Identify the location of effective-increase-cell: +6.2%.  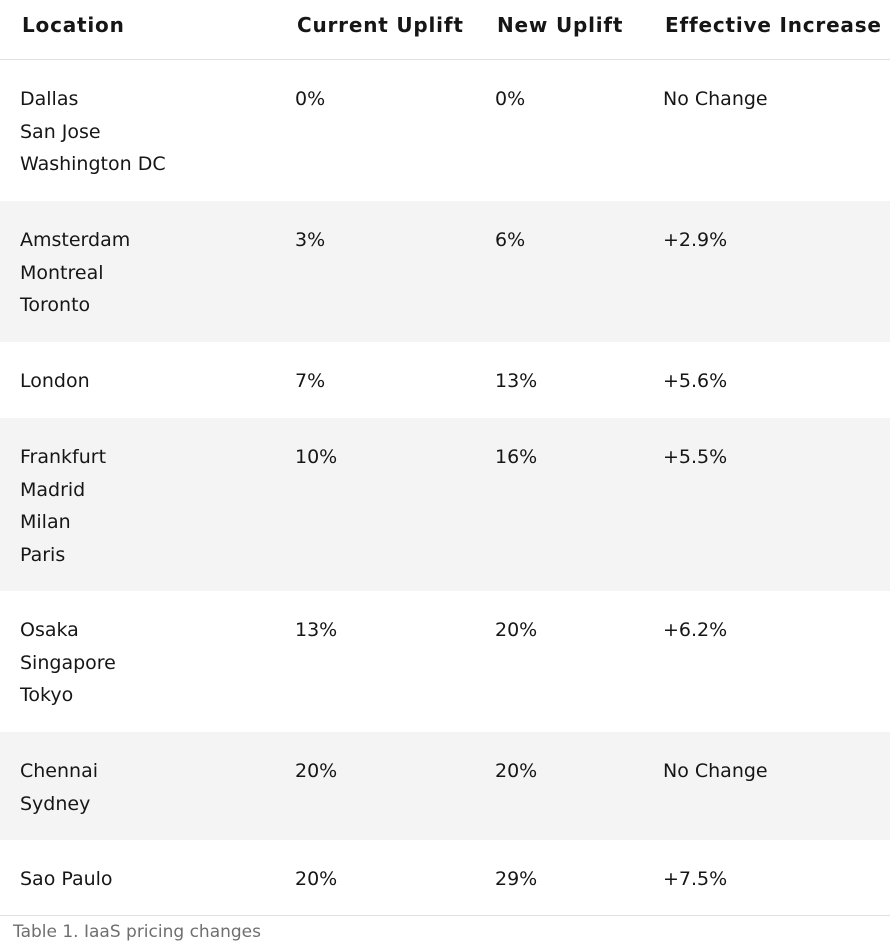
(695, 630).